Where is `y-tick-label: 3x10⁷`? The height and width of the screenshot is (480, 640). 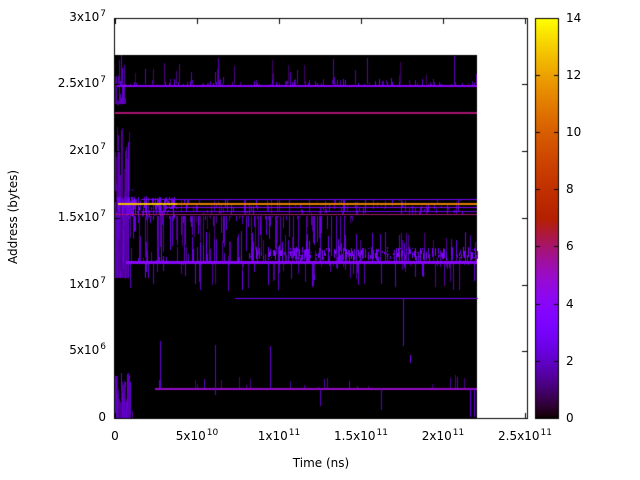 y-tick-label: 3x10⁷ is located at coordinates (87, 17).